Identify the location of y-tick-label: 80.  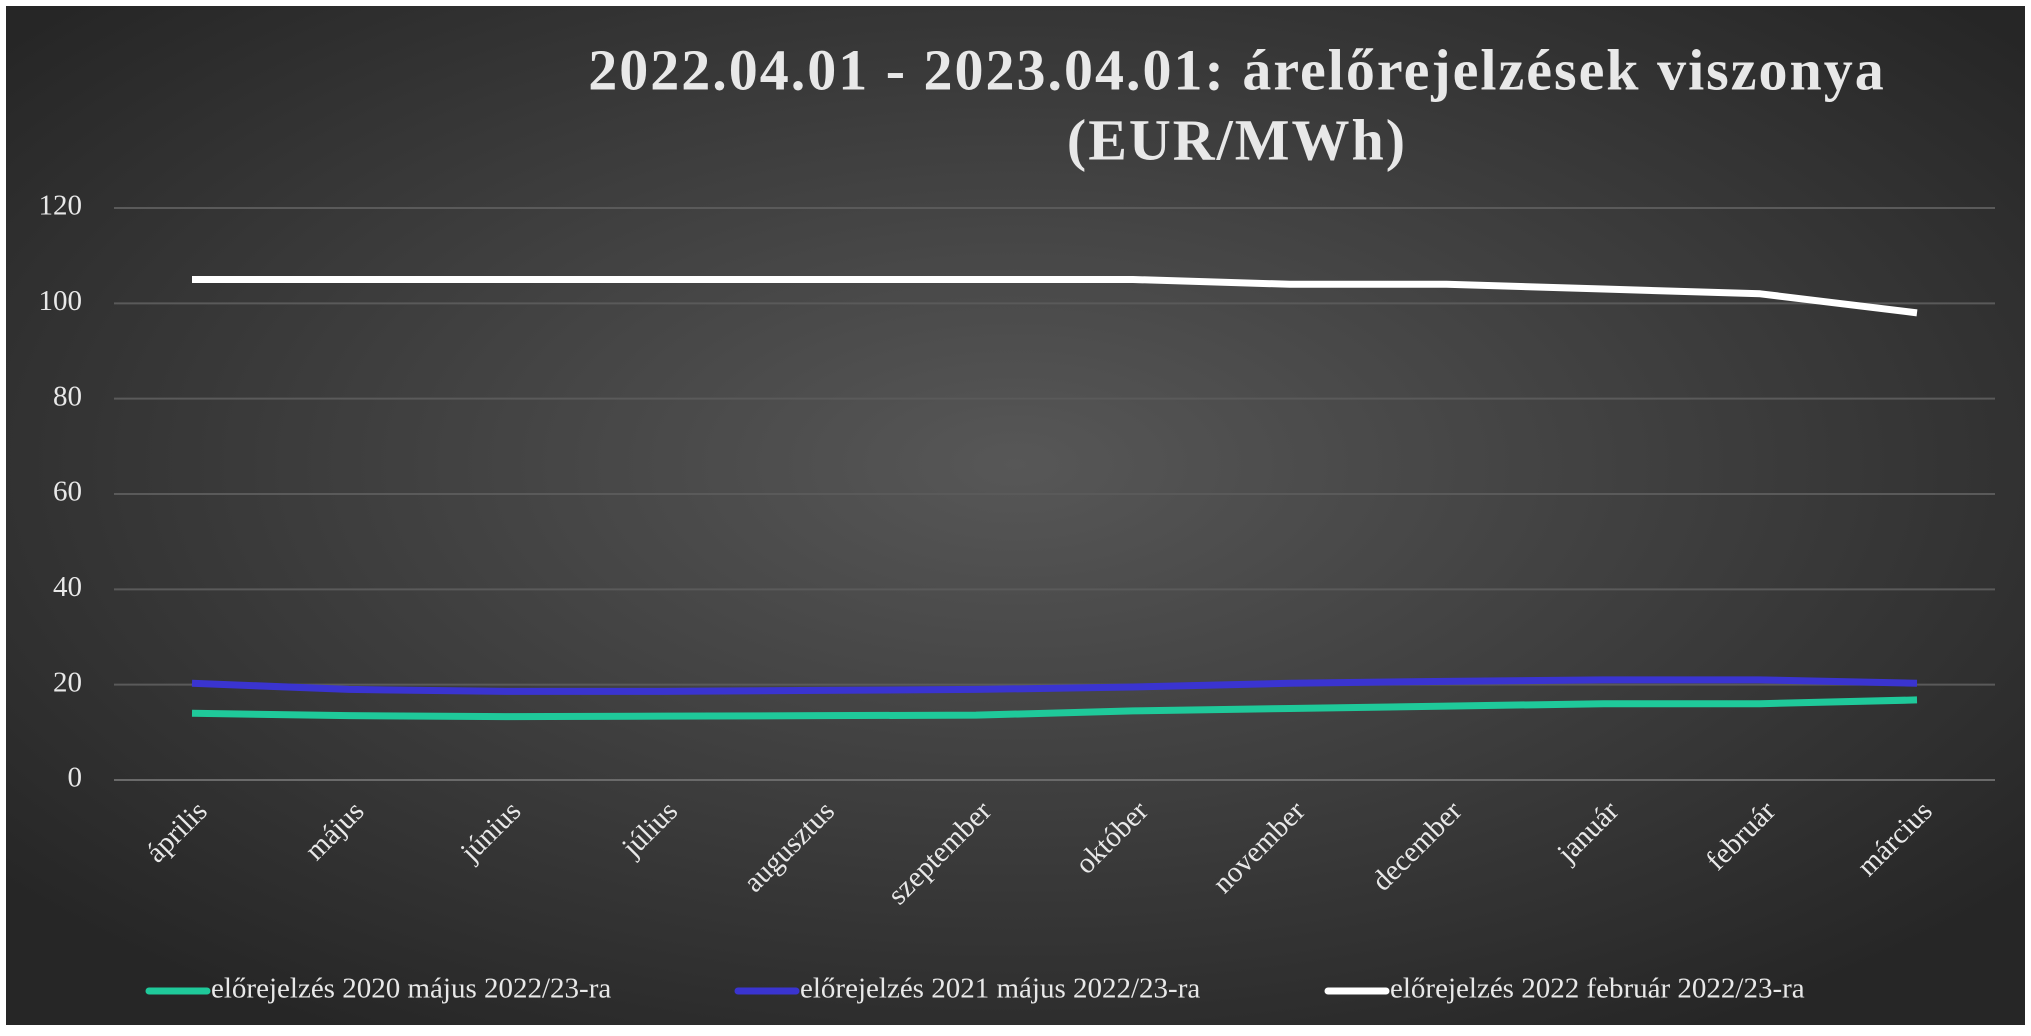
(67, 396).